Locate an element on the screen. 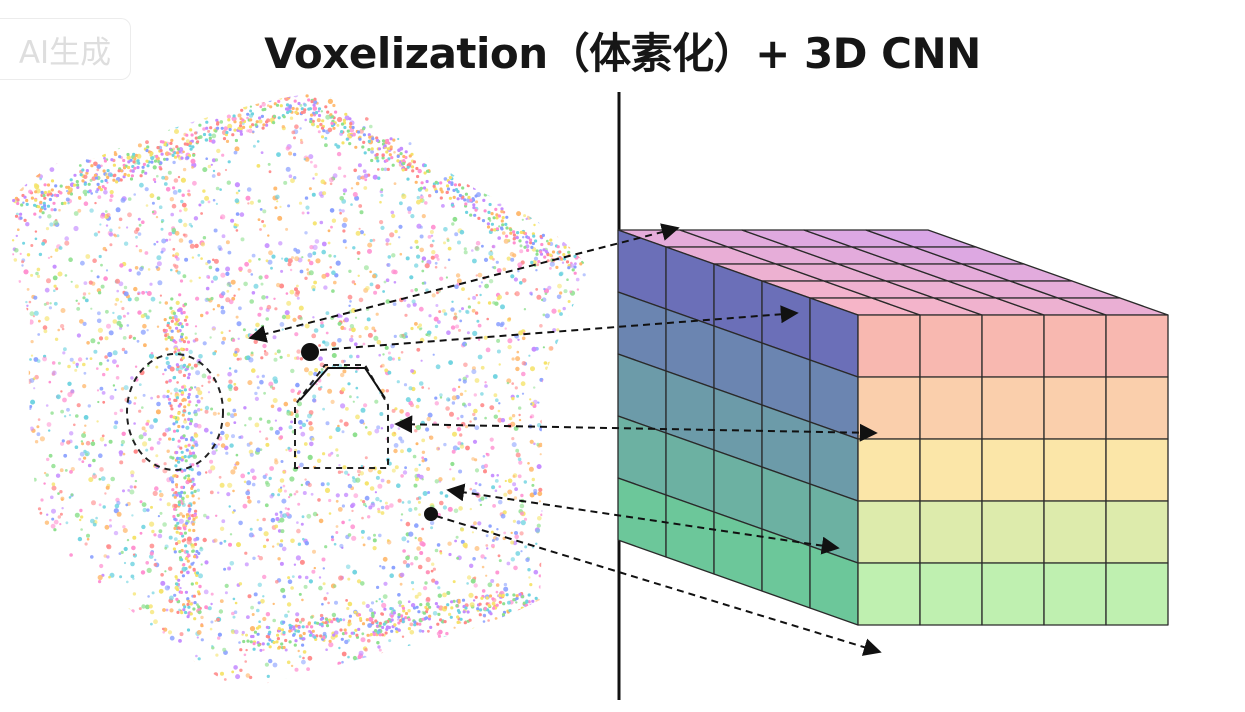 The image size is (1245, 712). ai-generated-badge: AI生成 is located at coordinates (65, 49).